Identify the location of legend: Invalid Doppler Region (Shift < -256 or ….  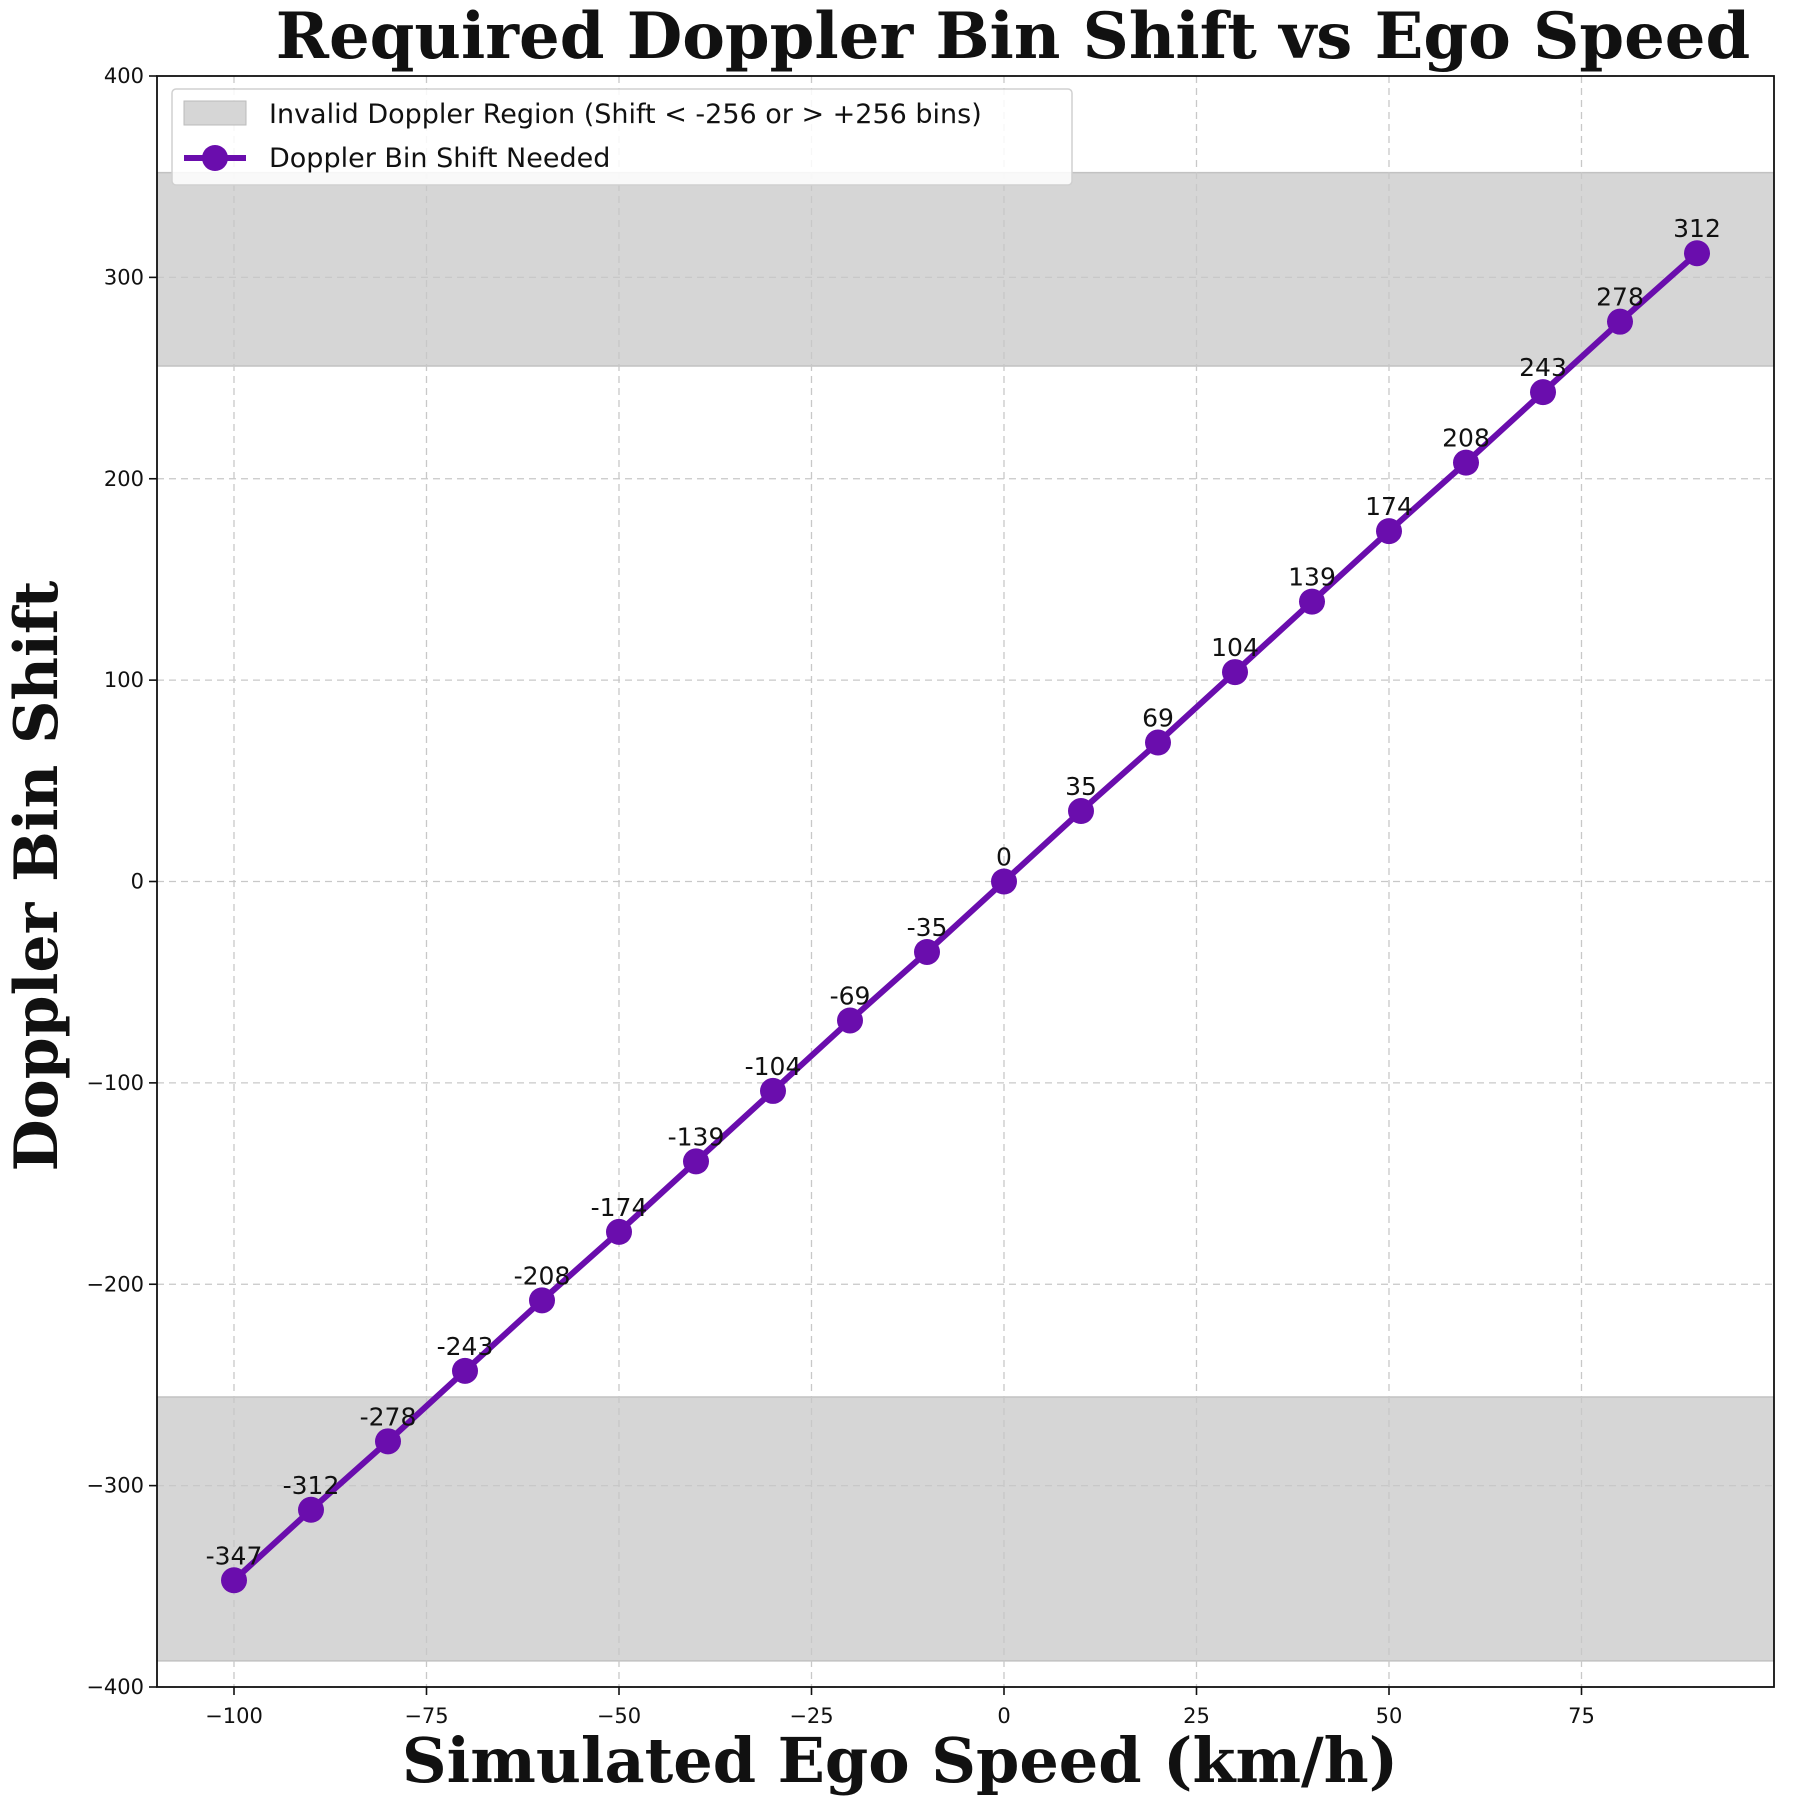
(622, 137).